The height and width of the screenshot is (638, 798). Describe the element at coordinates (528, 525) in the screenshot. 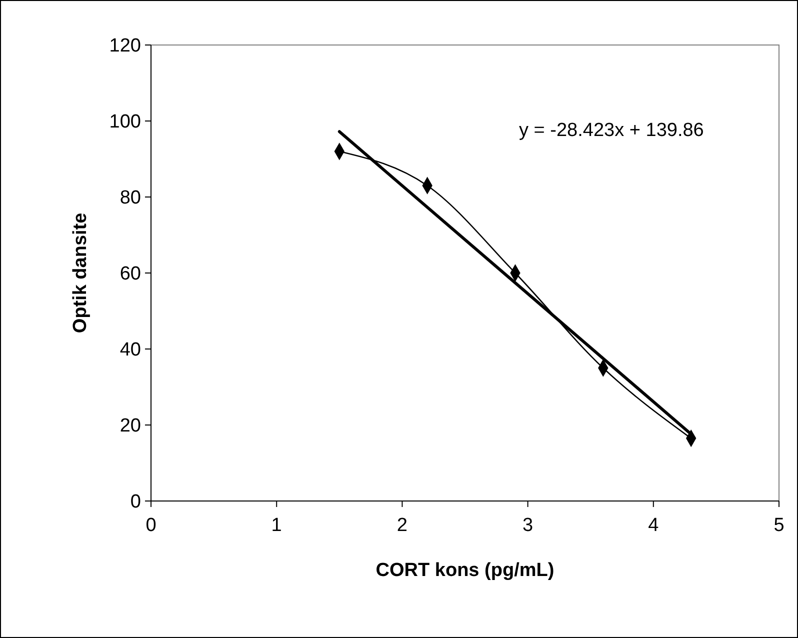

I see `x-tick-label: 3` at that location.